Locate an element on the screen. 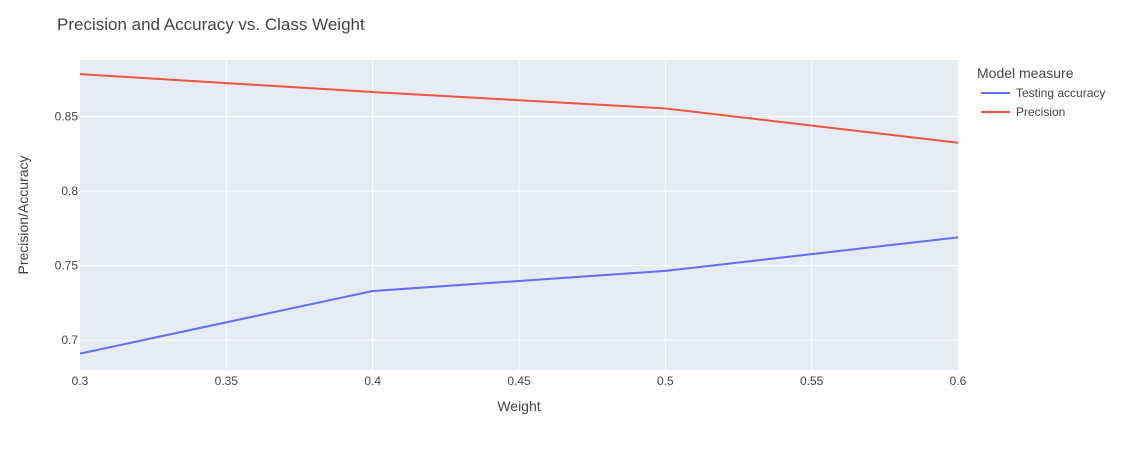 Image resolution: width=1135 pixels, height=450 pixels. x-tick-label: 0.35 is located at coordinates (227, 381).